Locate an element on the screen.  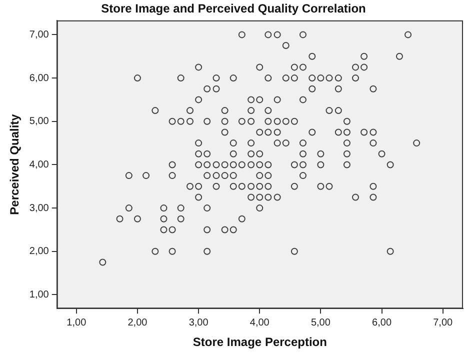
y-axis-title: Perceived Quality is located at coordinates (15, 164).